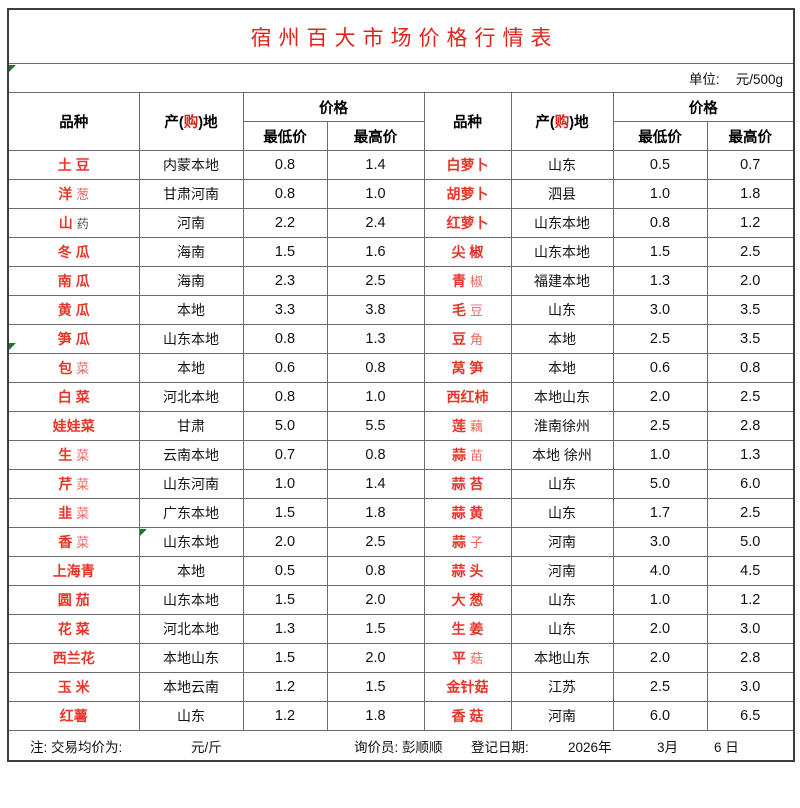 This screenshot has width=800, height=808. What do you see at coordinates (467, 121) in the screenshot?
I see `col-header-variety-right: 品种` at bounding box center [467, 121].